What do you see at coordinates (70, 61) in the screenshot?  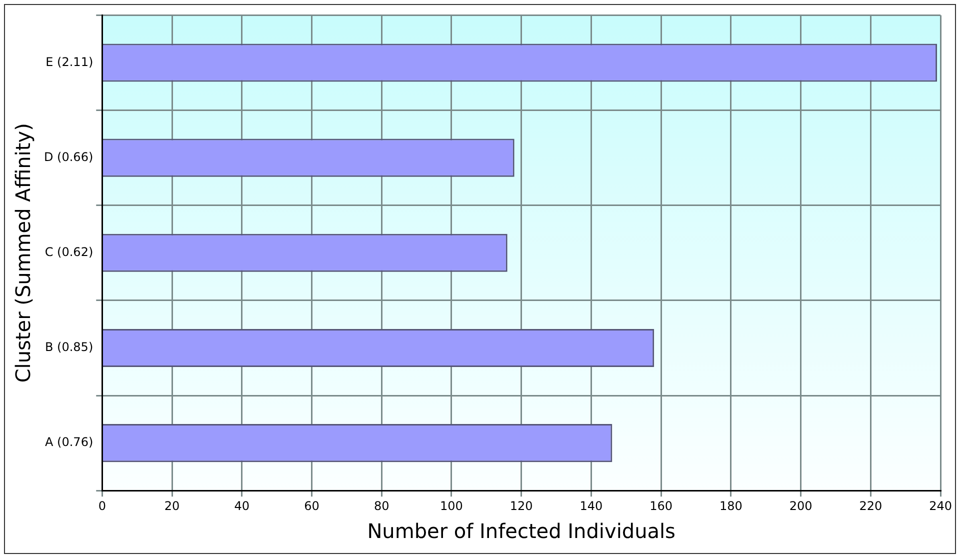 I see `y-tick-label: E (2.11)` at bounding box center [70, 61].